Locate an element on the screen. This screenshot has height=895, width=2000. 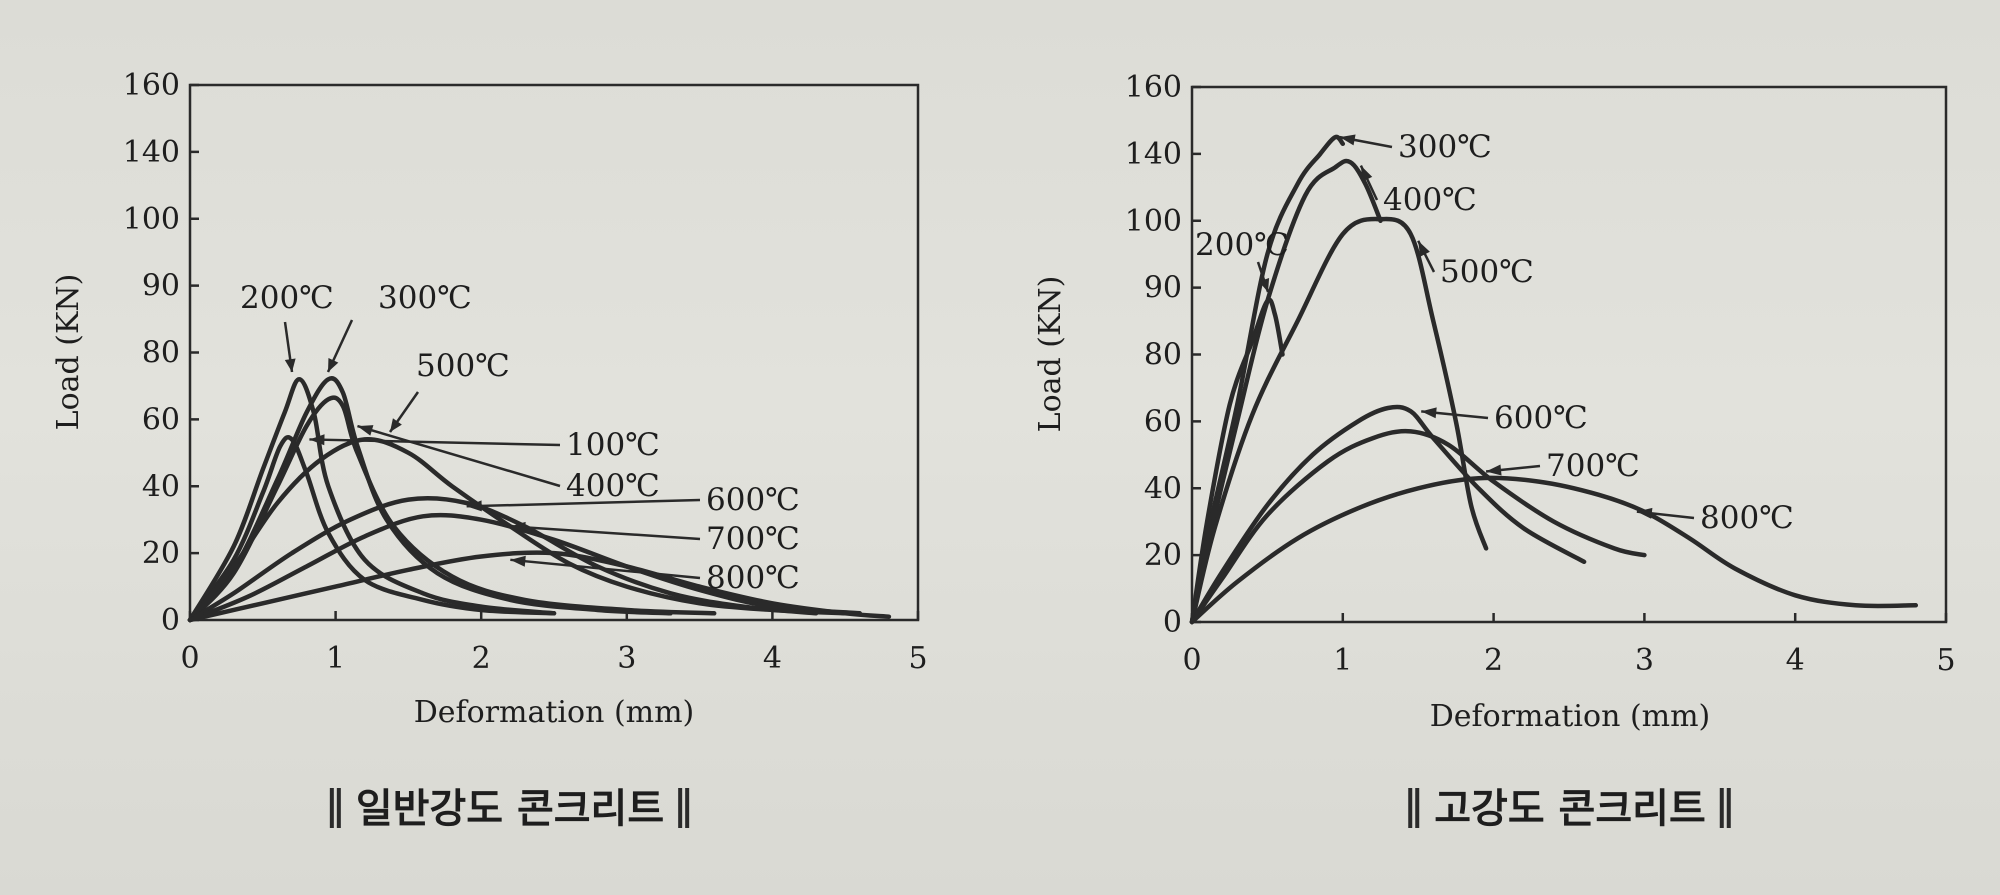
series-label-0: 100℃ is located at coordinates (613, 445).